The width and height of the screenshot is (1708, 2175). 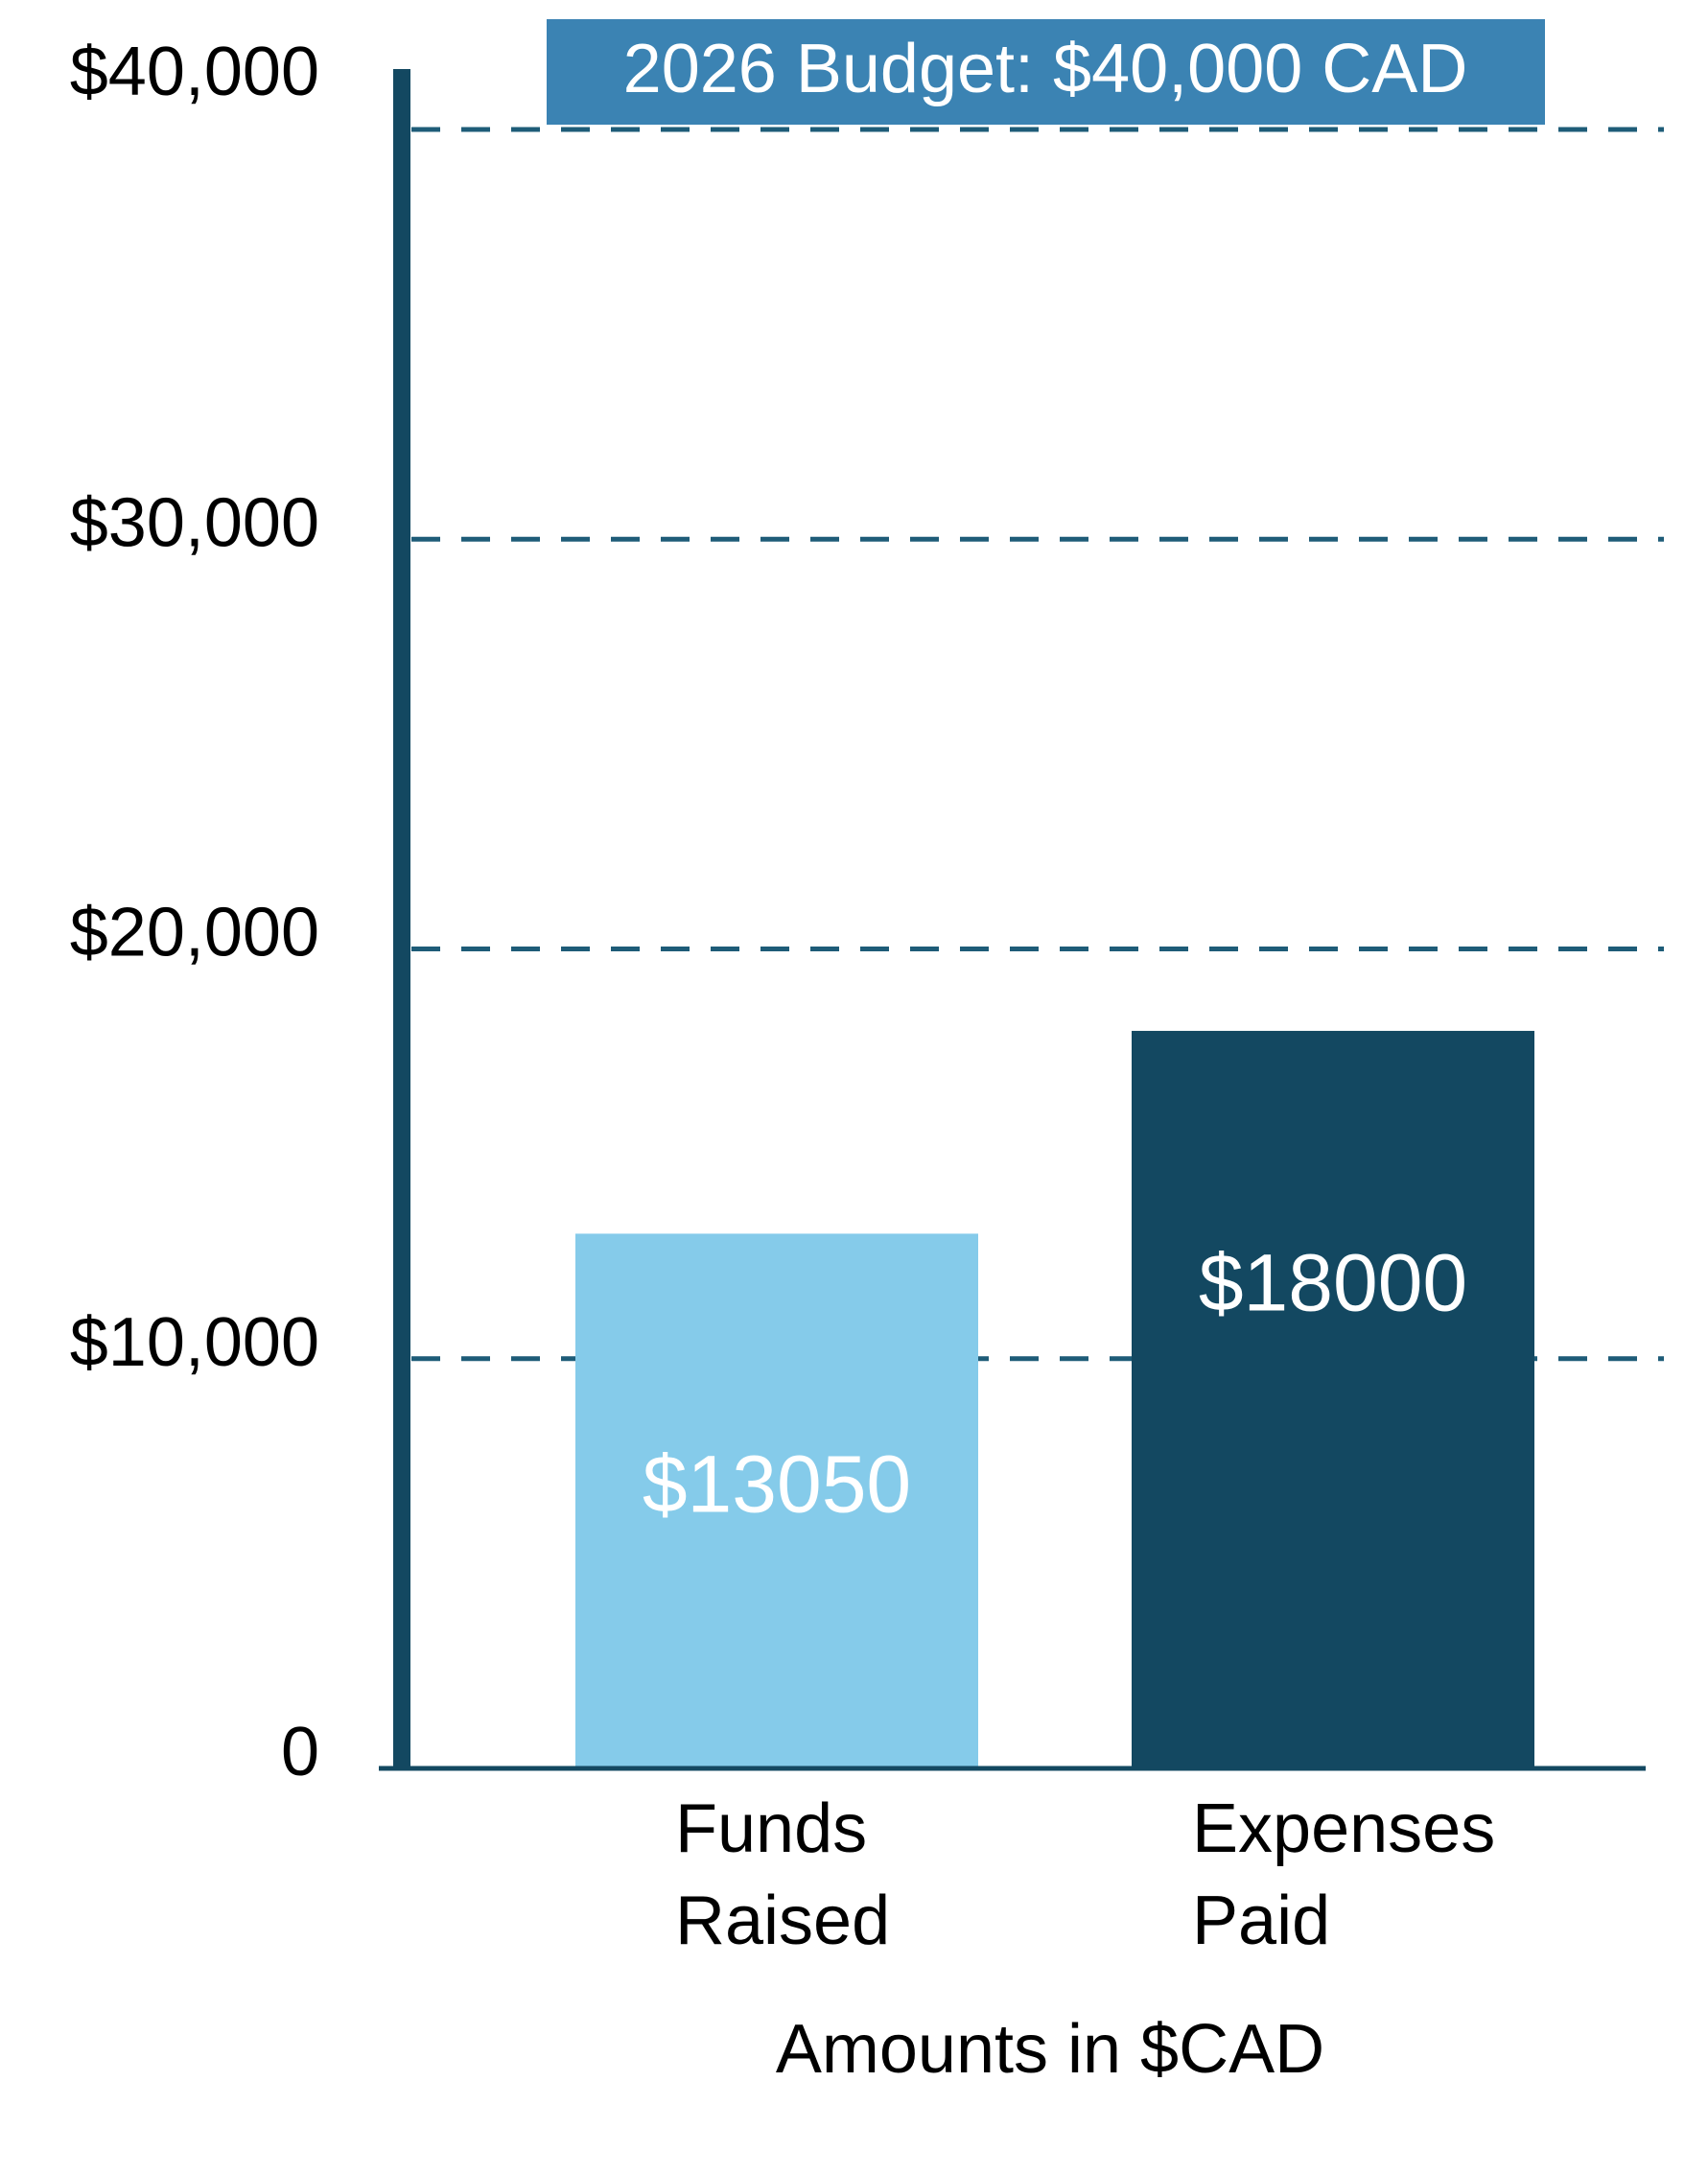 What do you see at coordinates (783, 1921) in the screenshot?
I see `x-tick-label: Raised` at bounding box center [783, 1921].